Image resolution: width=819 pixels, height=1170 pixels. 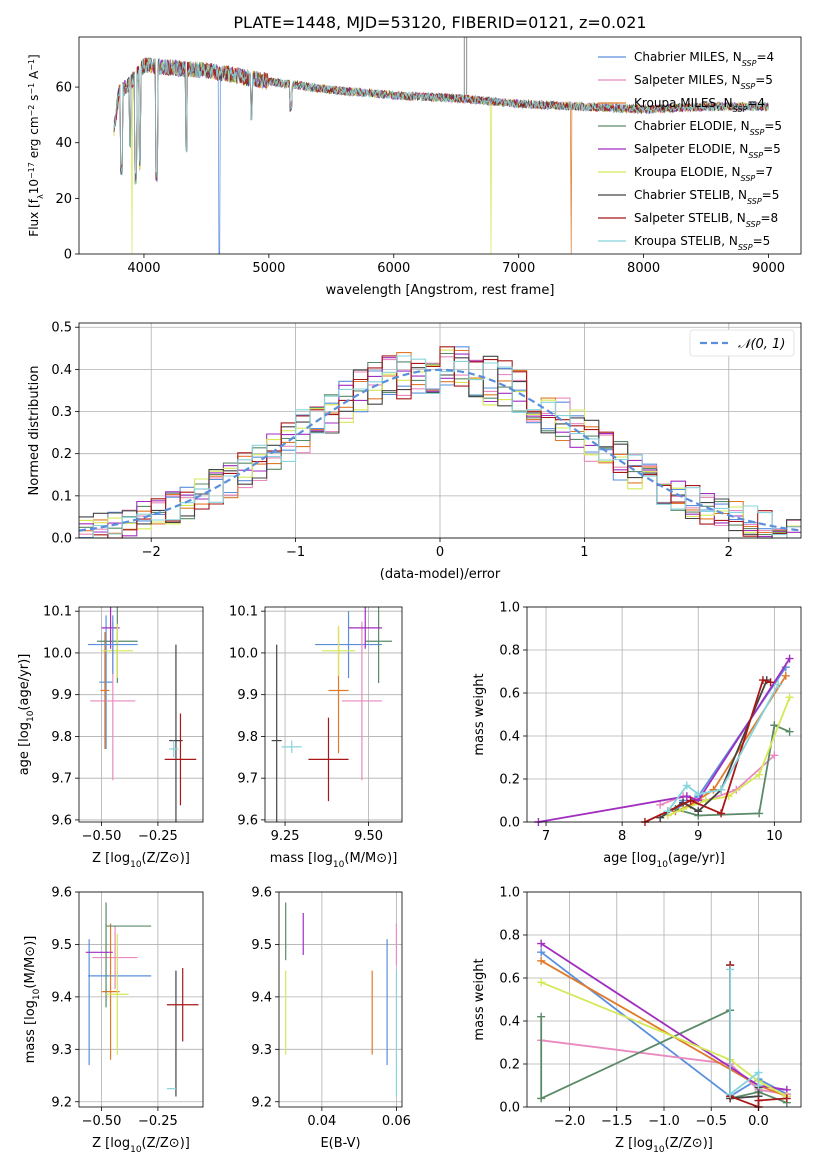 I want to click on y-tick-label: 9.9, so click(x=61, y=695).